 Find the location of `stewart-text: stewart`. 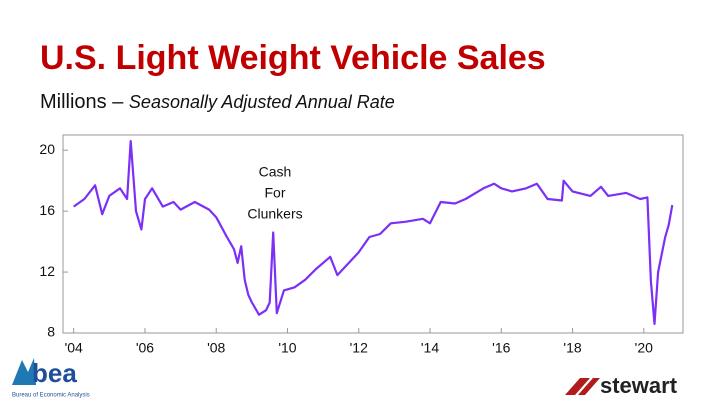

stewart-text: stewart is located at coordinates (639, 385).